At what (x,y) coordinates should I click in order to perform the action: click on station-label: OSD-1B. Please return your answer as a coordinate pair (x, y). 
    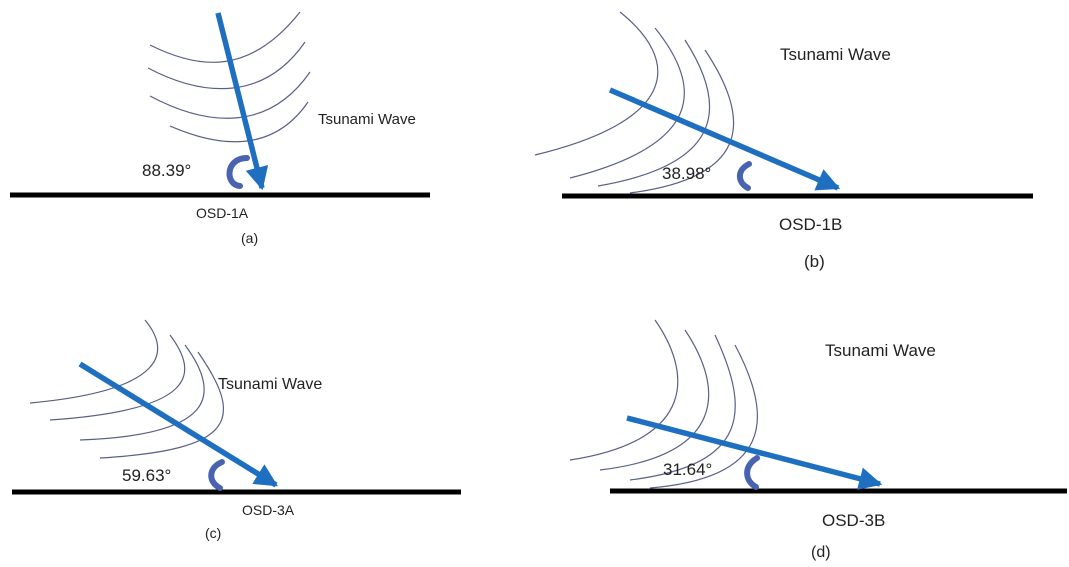
    Looking at the image, I should click on (810, 224).